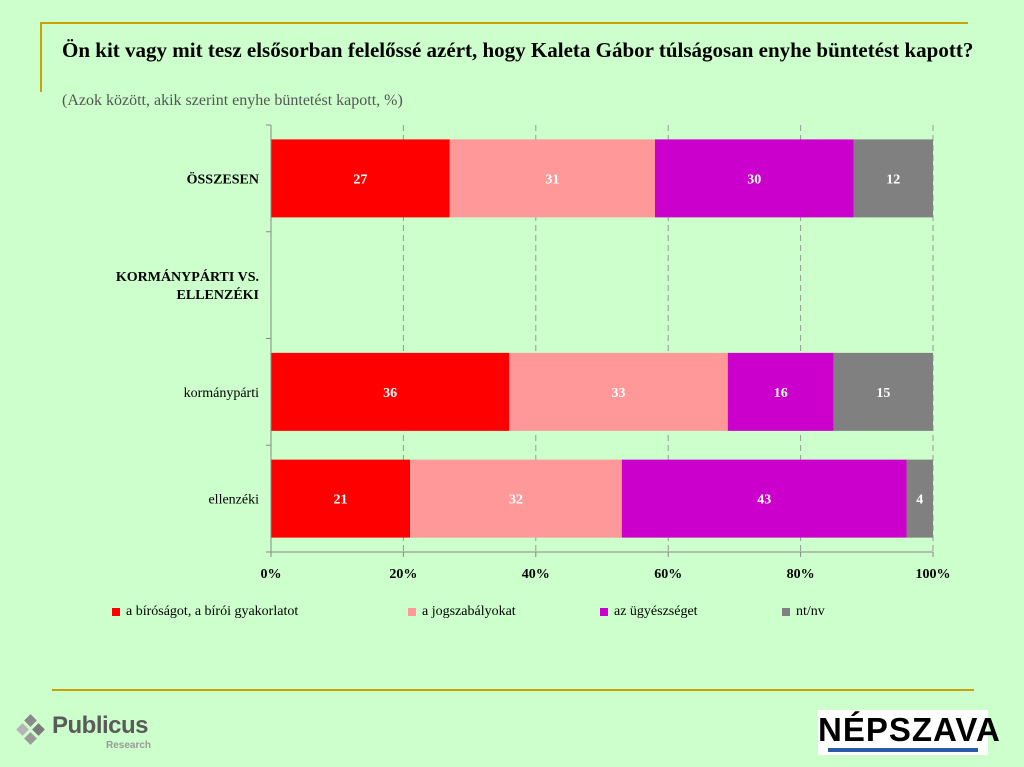  I want to click on legend-label: a bíróságot, a bírói gyakorlatot, so click(212, 611).